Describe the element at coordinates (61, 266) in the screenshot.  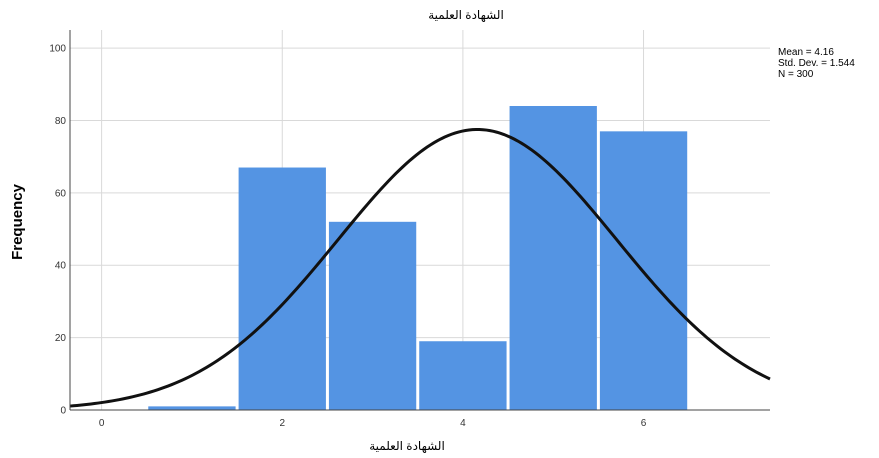
I see `y-tick-label: 40` at that location.